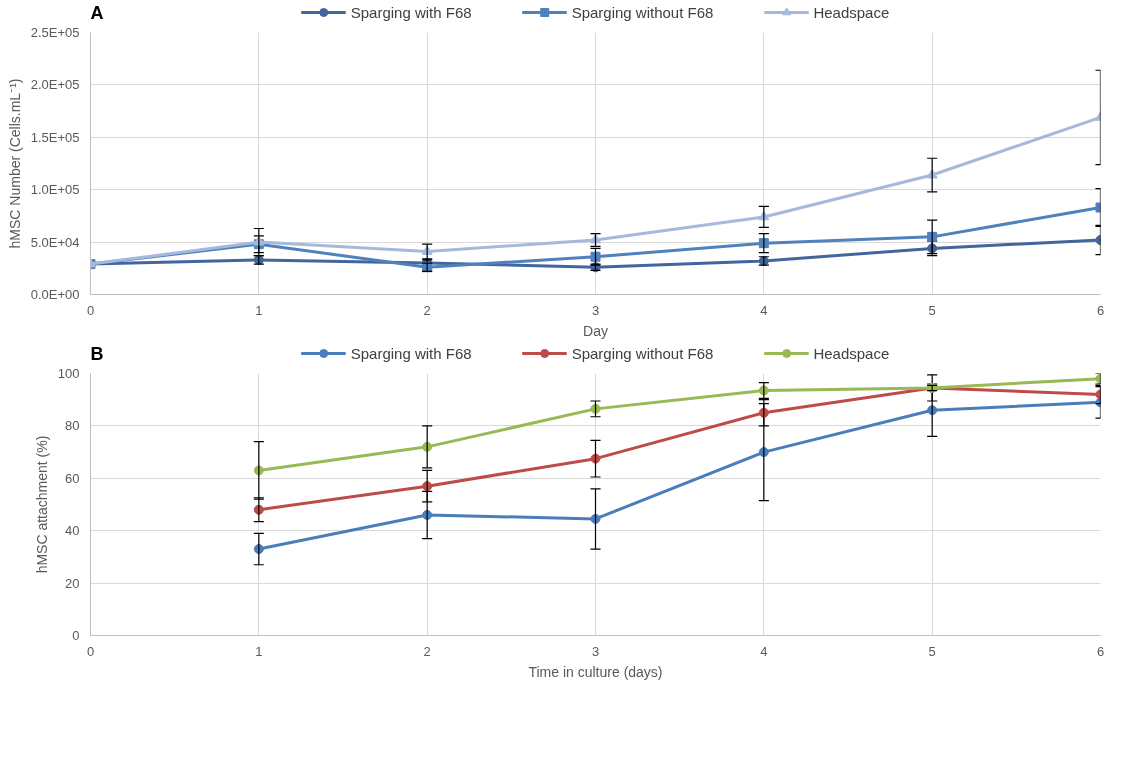  What do you see at coordinates (55, 85) in the screenshot?
I see `y-tick-label: 2.0E+05` at bounding box center [55, 85].